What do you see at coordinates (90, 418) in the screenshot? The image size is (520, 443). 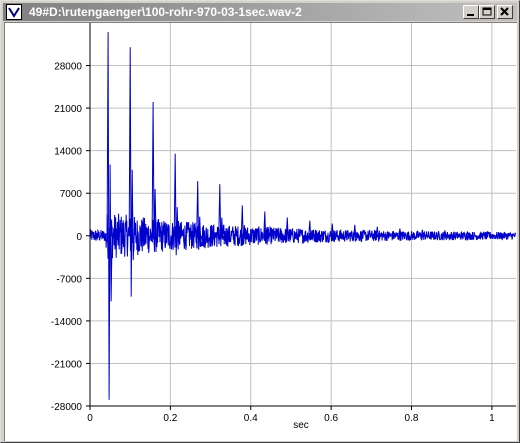 I see `x-tick-label: 0` at bounding box center [90, 418].